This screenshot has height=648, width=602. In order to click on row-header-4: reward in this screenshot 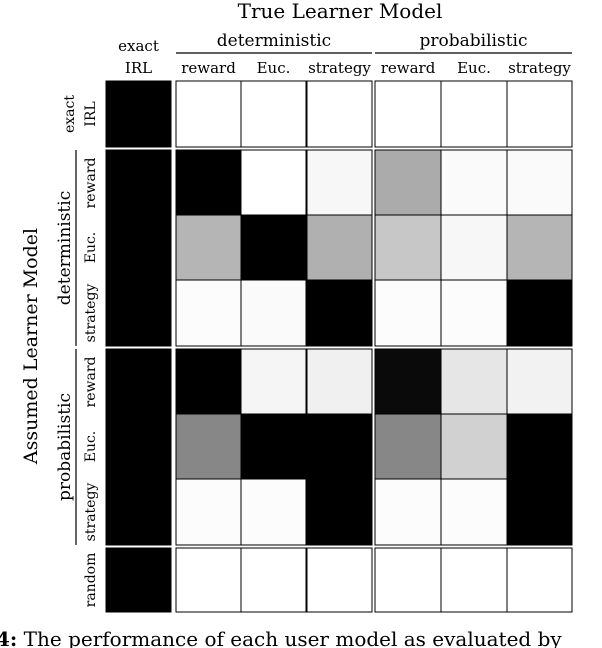, I will do `click(91, 381)`.